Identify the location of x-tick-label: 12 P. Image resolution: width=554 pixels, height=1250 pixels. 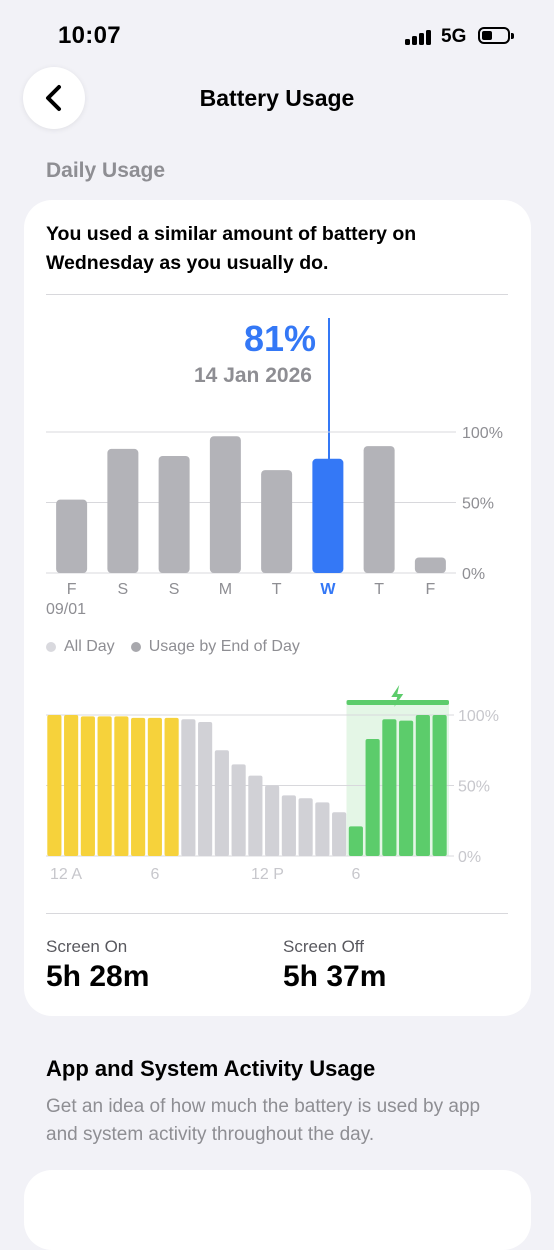
(267, 874).